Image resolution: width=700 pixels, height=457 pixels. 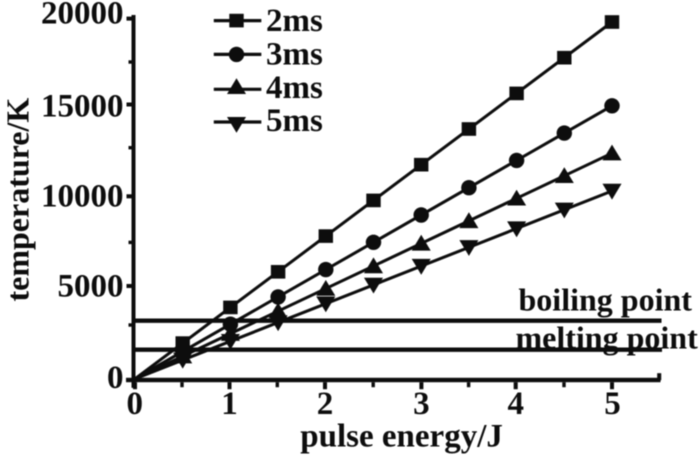 What do you see at coordinates (229, 404) in the screenshot?
I see `svg-text: 1` at bounding box center [229, 404].